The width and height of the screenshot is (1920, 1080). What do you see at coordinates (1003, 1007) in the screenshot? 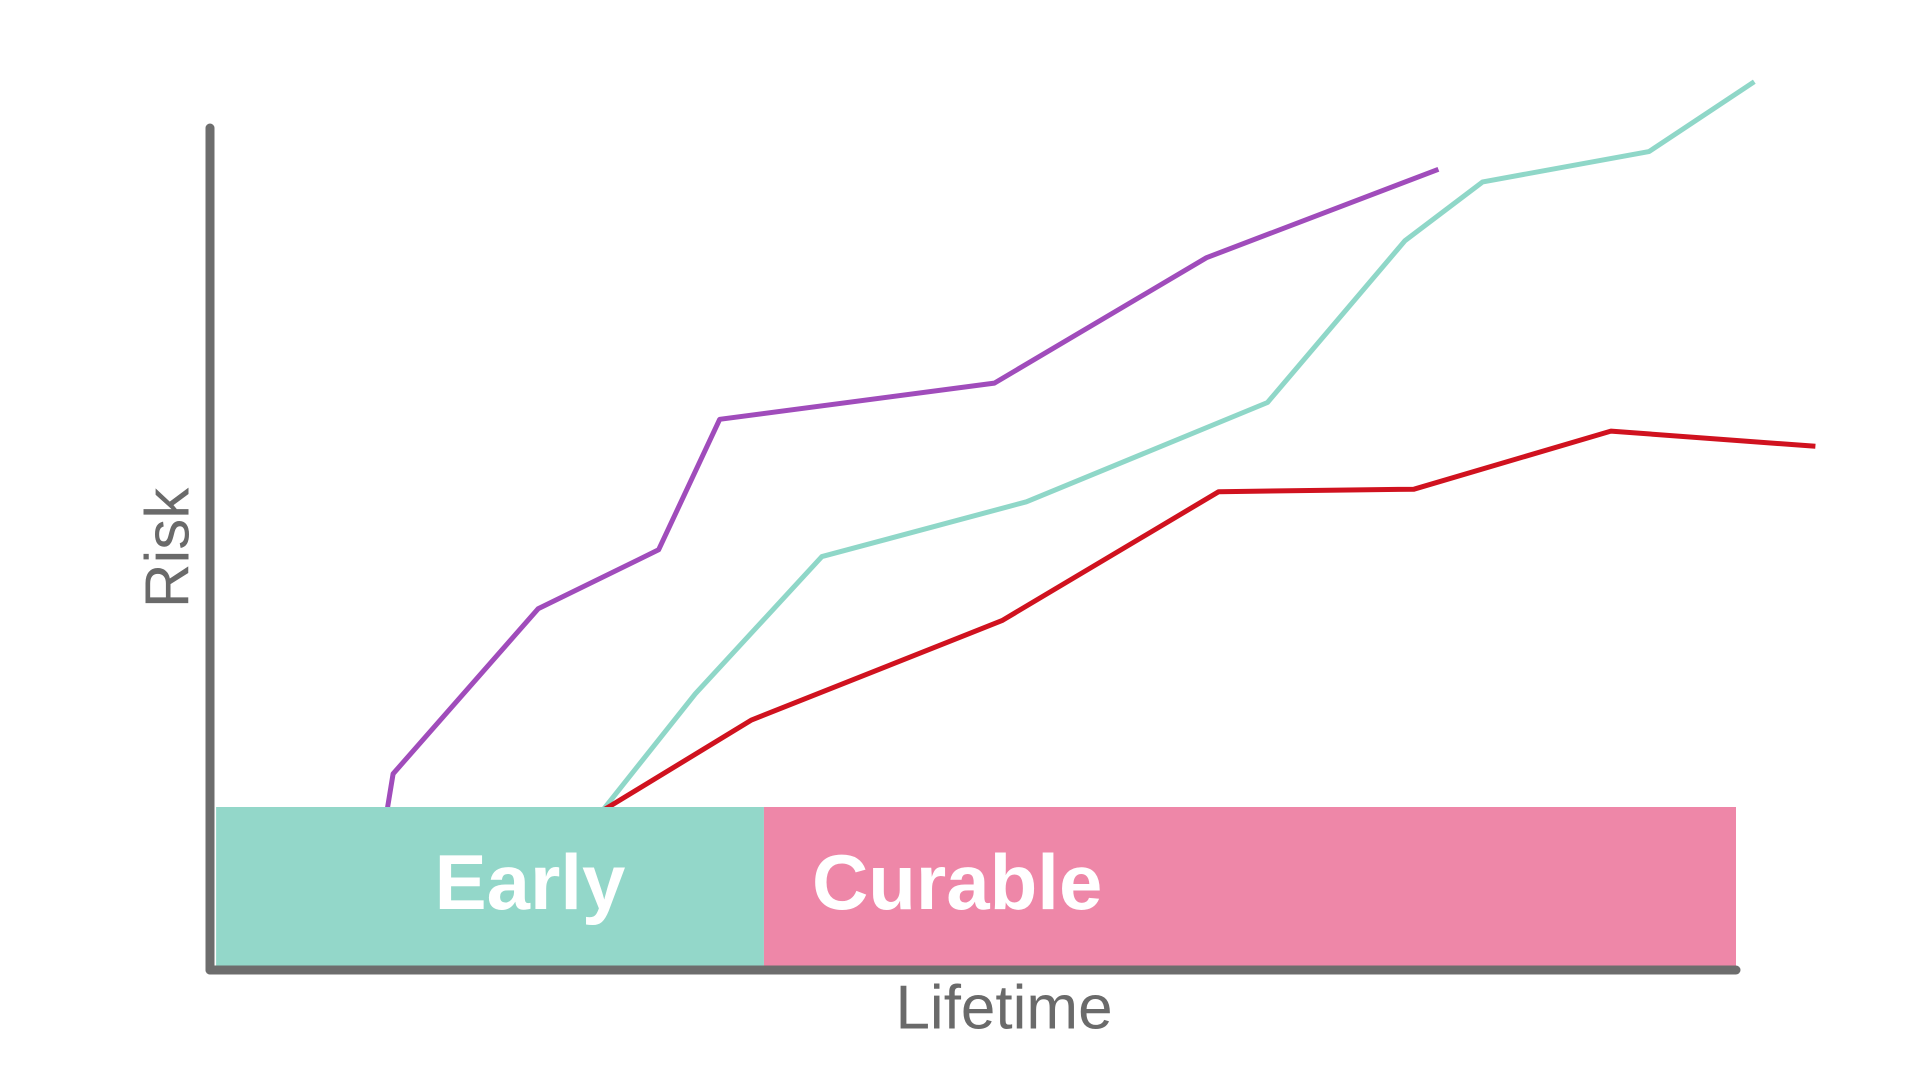
I see `x-axis-title: Lifetime` at bounding box center [1003, 1007].